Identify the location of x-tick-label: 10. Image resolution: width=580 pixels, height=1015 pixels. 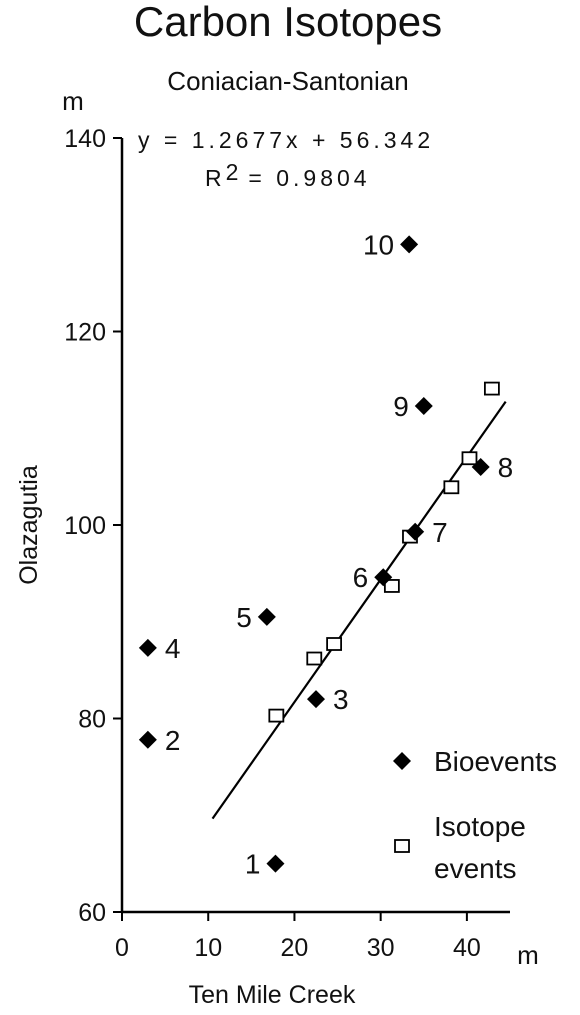
(208, 948).